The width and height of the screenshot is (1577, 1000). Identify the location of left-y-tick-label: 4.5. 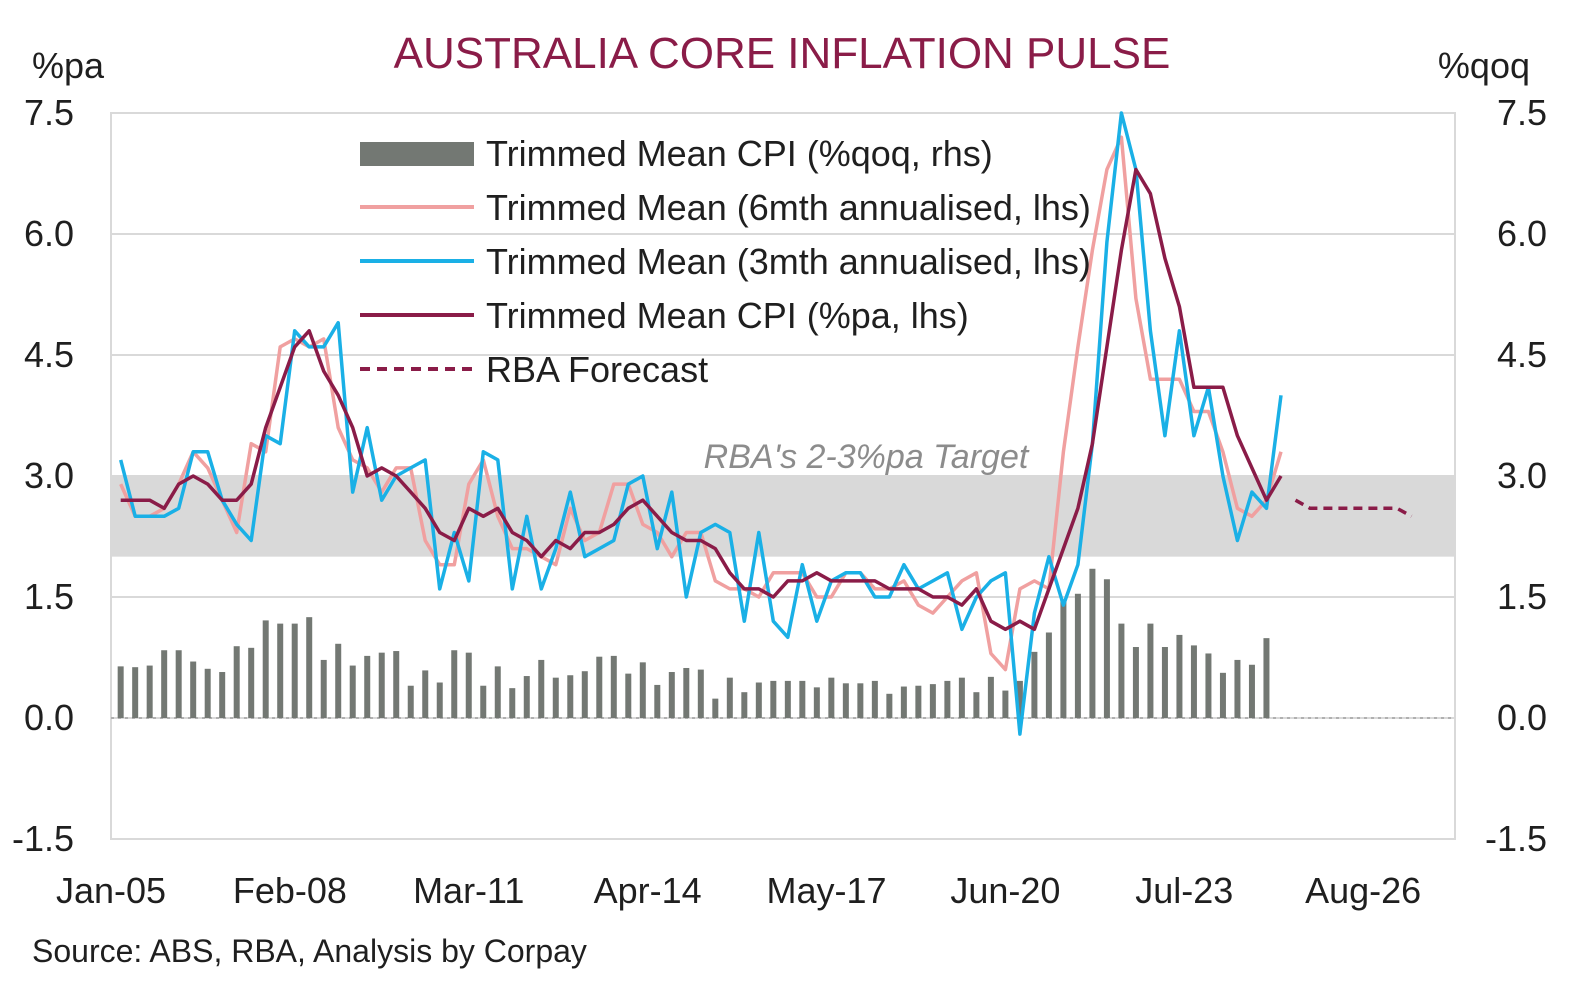
(49, 354).